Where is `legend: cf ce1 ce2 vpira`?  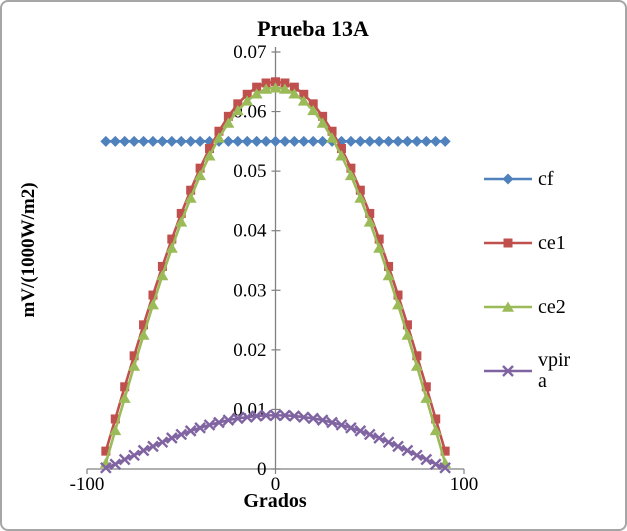 legend: cf ce1 ce2 vpira is located at coordinates (554, 288).